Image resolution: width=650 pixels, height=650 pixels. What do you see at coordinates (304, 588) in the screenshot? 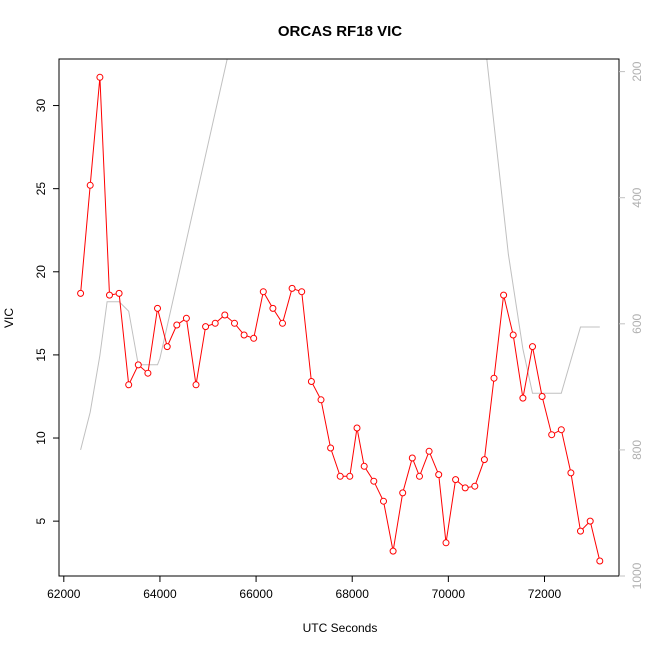
I see `x-axis: 62000 64000 66000 68000 70000 72000` at bounding box center [304, 588].